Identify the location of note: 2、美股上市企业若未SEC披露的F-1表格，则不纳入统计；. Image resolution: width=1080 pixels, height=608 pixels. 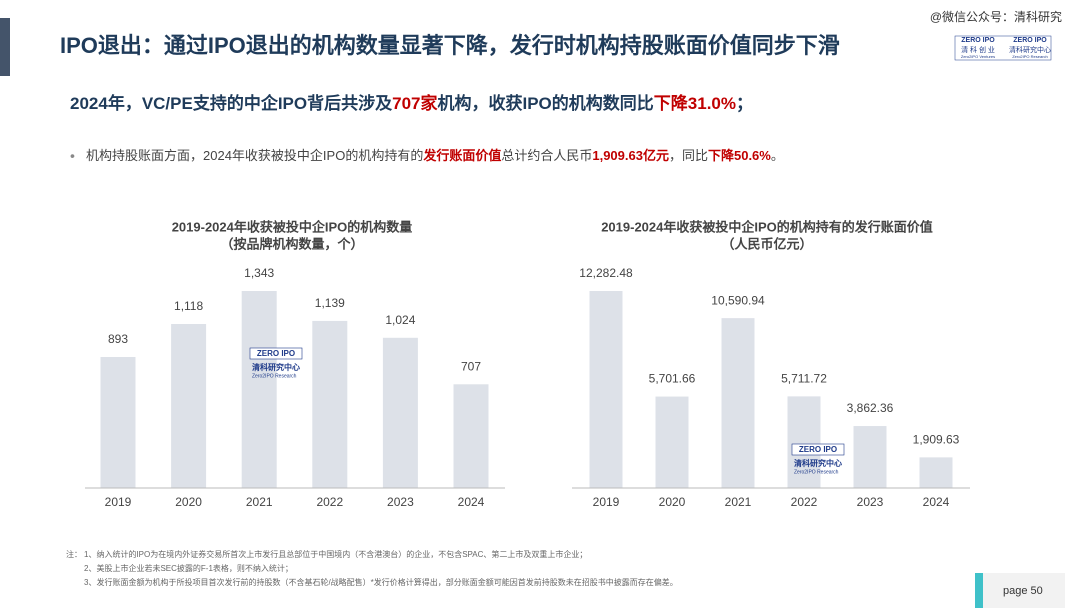
(188, 568).